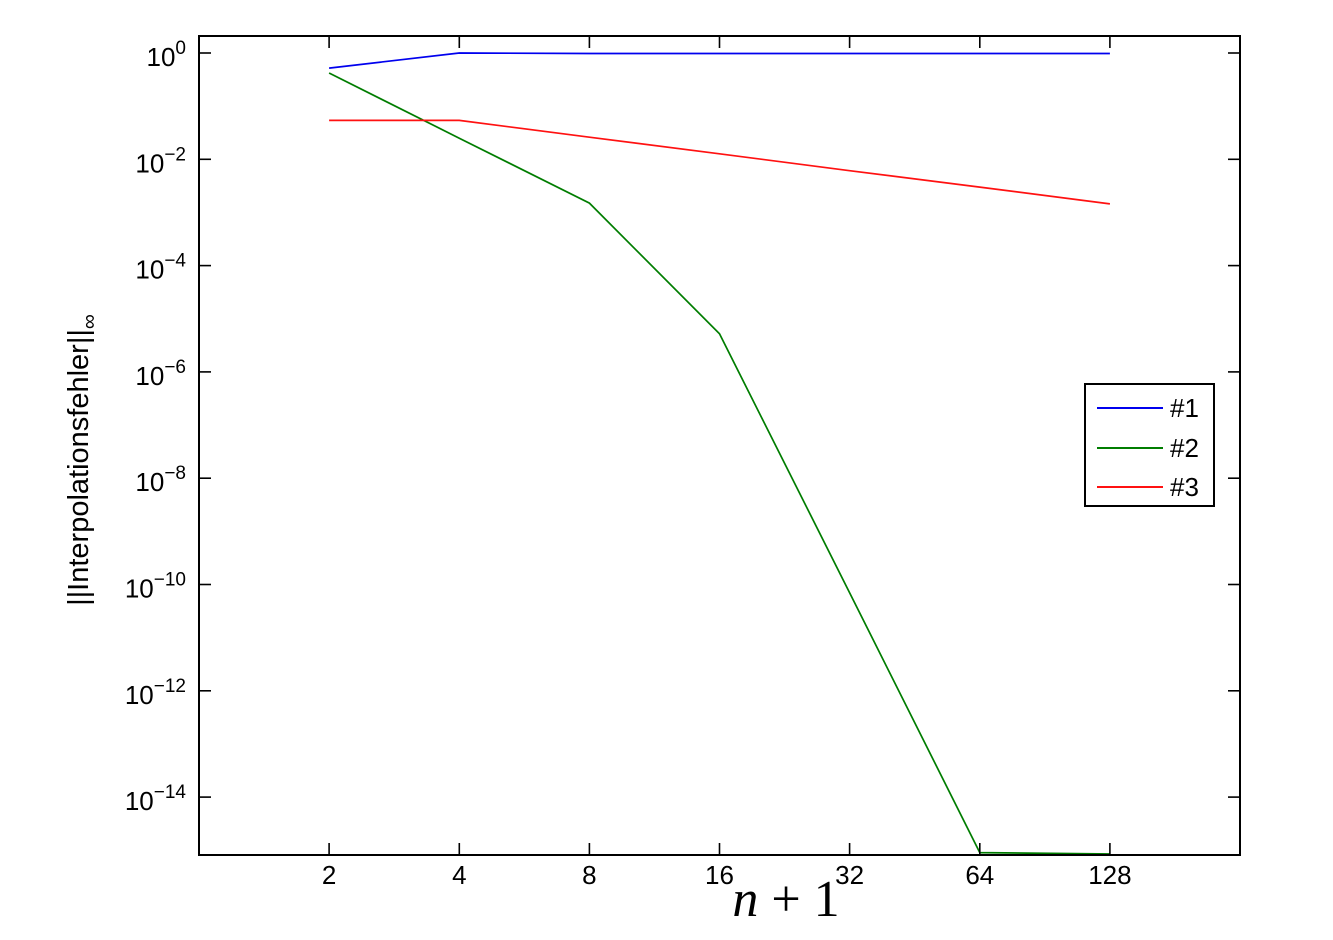 The height and width of the screenshot is (940, 1333). What do you see at coordinates (979, 875) in the screenshot?
I see `x-tick-label: 64` at bounding box center [979, 875].